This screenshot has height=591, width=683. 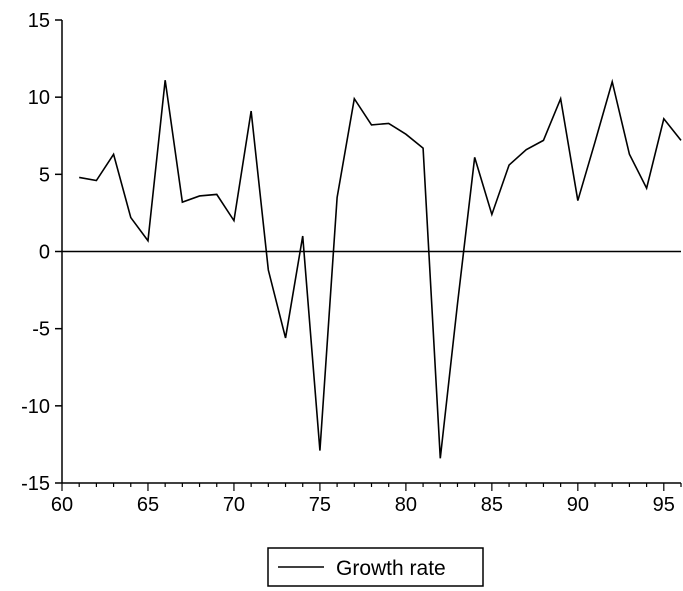 I want to click on x-tick-label: 80, so click(x=406, y=505).